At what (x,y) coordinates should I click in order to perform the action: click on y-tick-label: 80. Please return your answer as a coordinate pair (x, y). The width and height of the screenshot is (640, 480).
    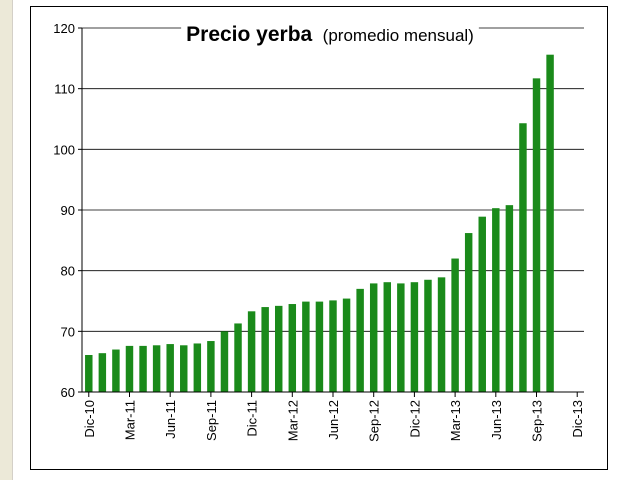
    Looking at the image, I should click on (68, 271).